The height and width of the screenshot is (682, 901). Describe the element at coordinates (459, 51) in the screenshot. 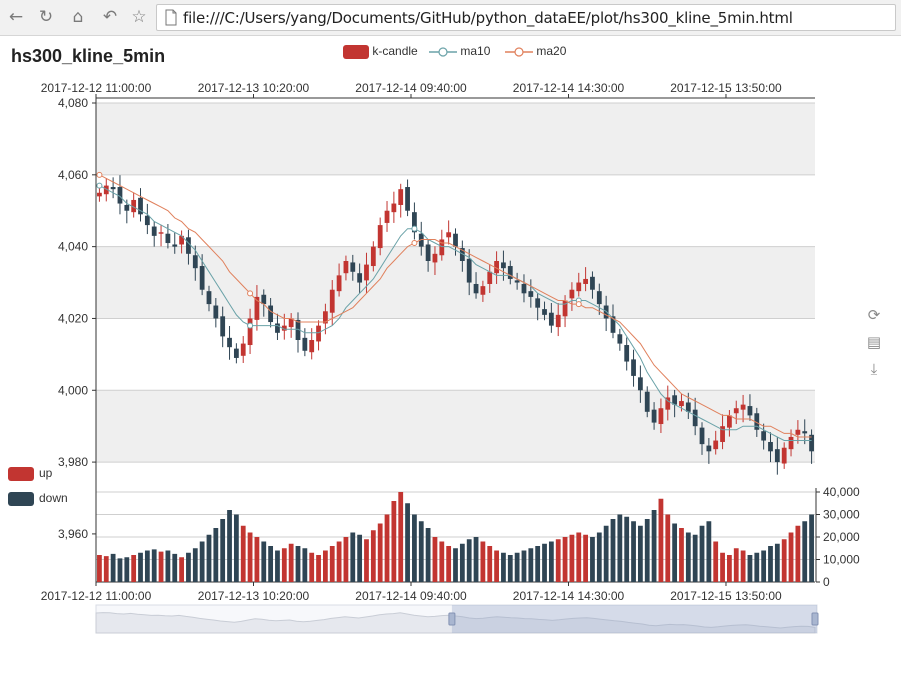

I see `legend-item-ma10: ma10` at that location.